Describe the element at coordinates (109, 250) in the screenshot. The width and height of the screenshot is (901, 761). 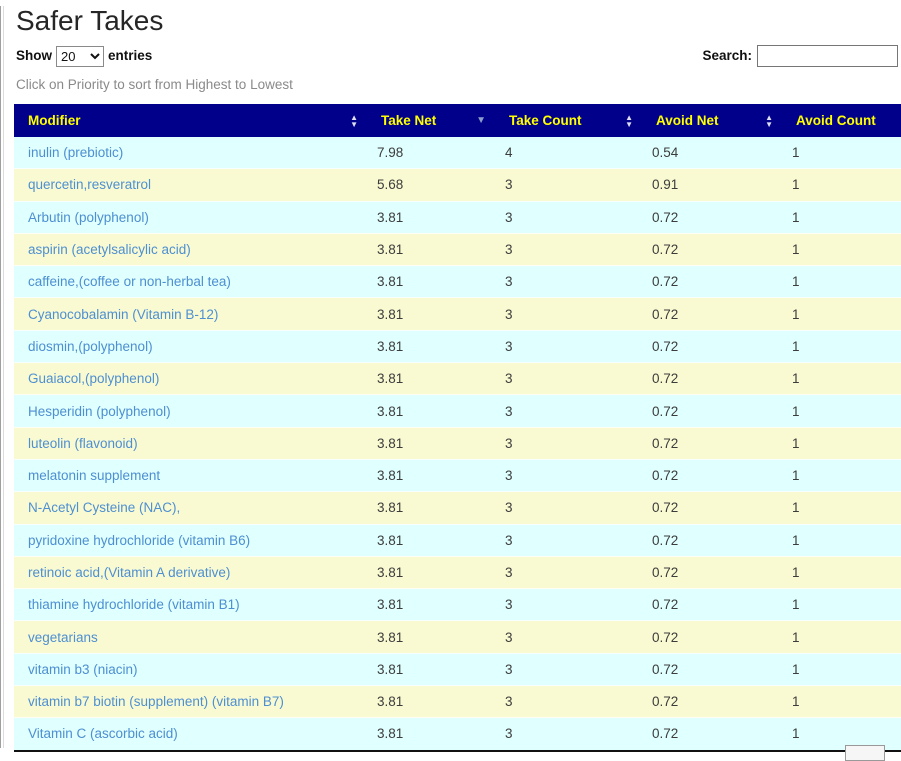
I see `modifier-link: aspirin (acetylsalicylic acid)` at that location.